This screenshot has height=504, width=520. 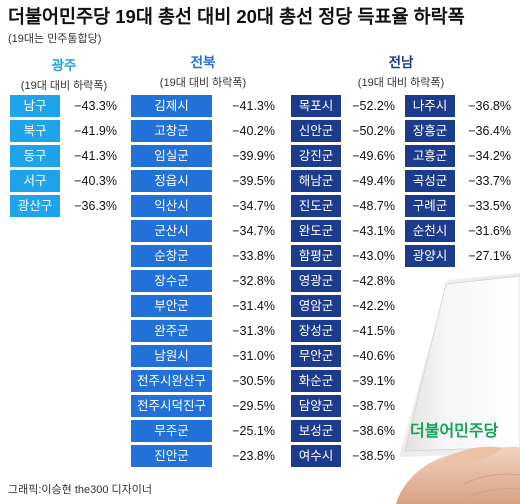 I want to click on table-row: 서구 −40.3%, so click(x=64, y=181).